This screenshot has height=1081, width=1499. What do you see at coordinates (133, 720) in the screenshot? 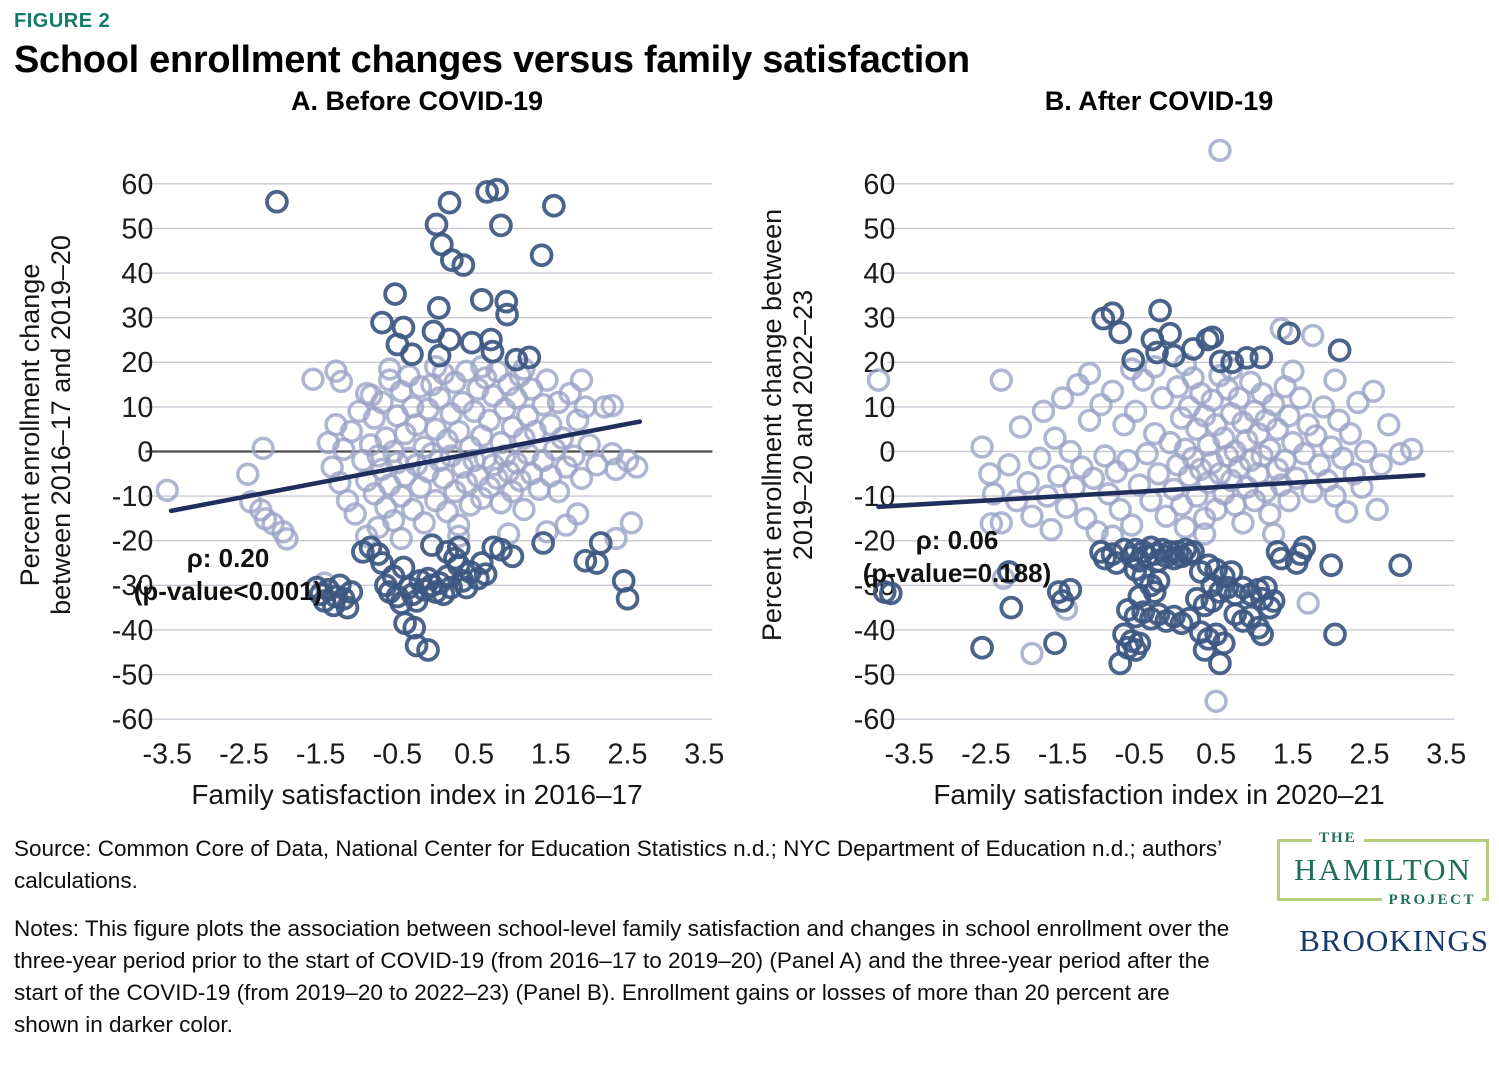
I see `y-tick-label: -60` at bounding box center [133, 720].